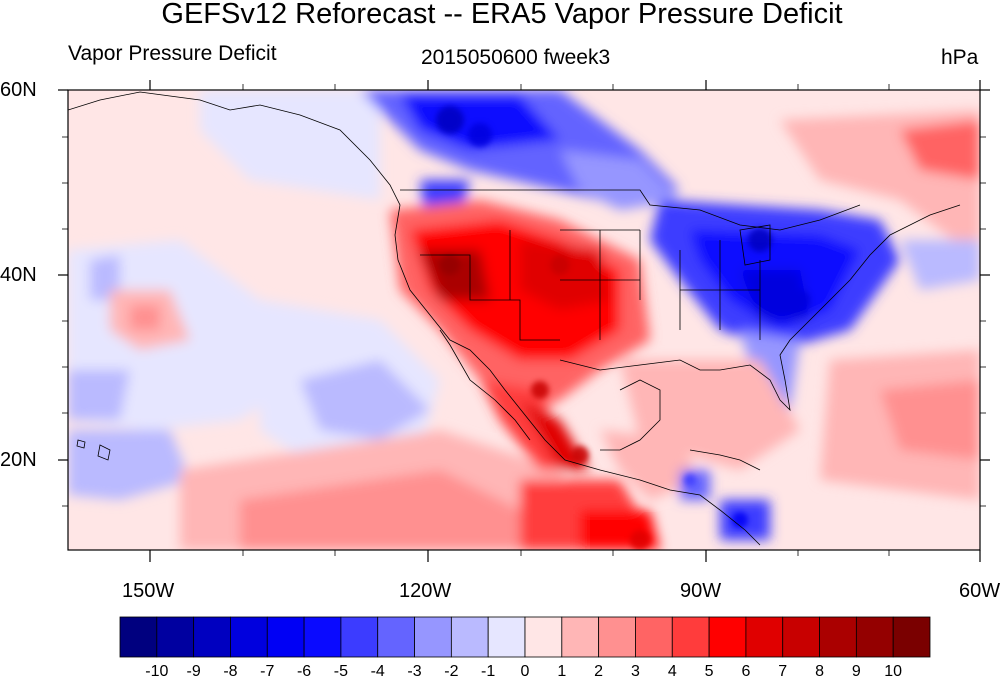  What do you see at coordinates (960, 57) in the screenshot?
I see `units-label: hPa` at bounding box center [960, 57].